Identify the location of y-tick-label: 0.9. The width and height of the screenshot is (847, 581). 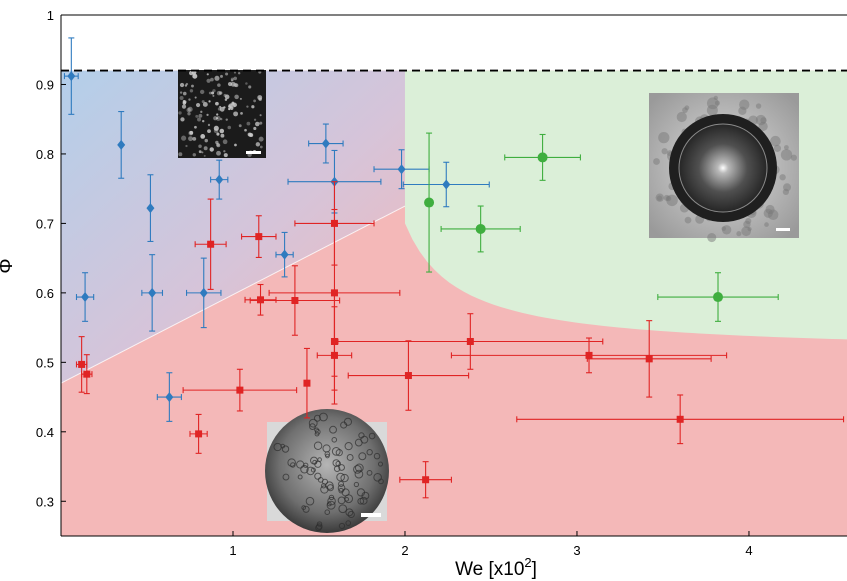
(45, 84).